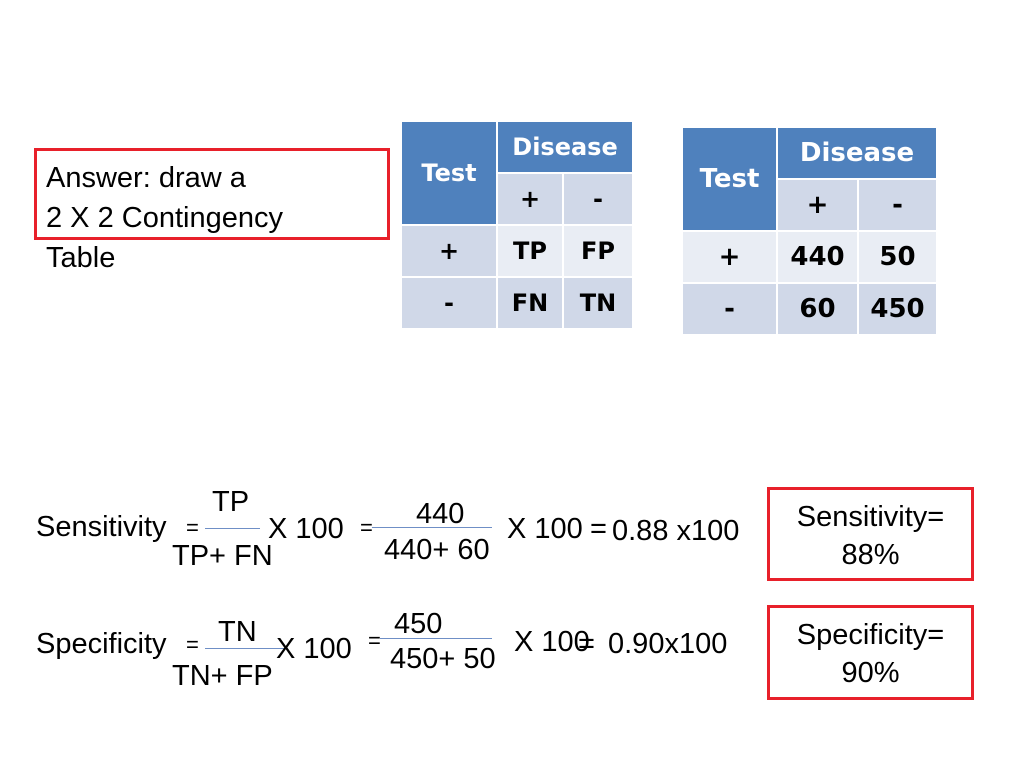 The image size is (1024, 768). What do you see at coordinates (676, 531) in the screenshot?
I see `sensitivity-result-expression: 0.88 x100` at bounding box center [676, 531].